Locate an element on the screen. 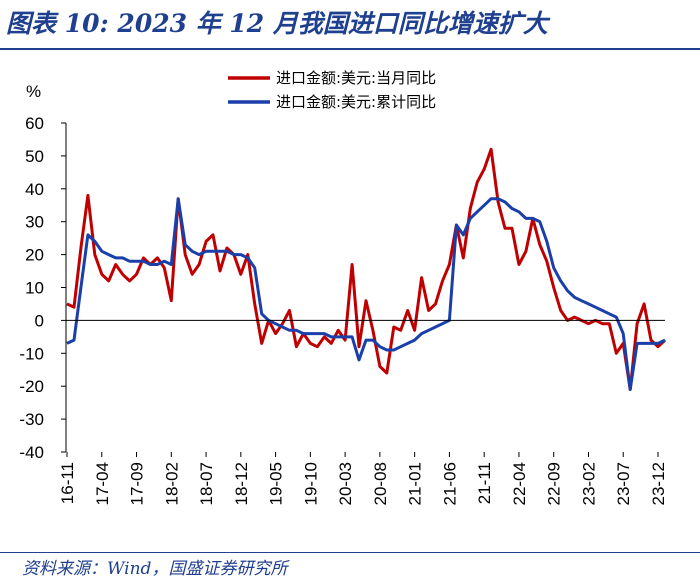 The width and height of the screenshot is (700, 588). title-divider is located at coordinates (350, 49).